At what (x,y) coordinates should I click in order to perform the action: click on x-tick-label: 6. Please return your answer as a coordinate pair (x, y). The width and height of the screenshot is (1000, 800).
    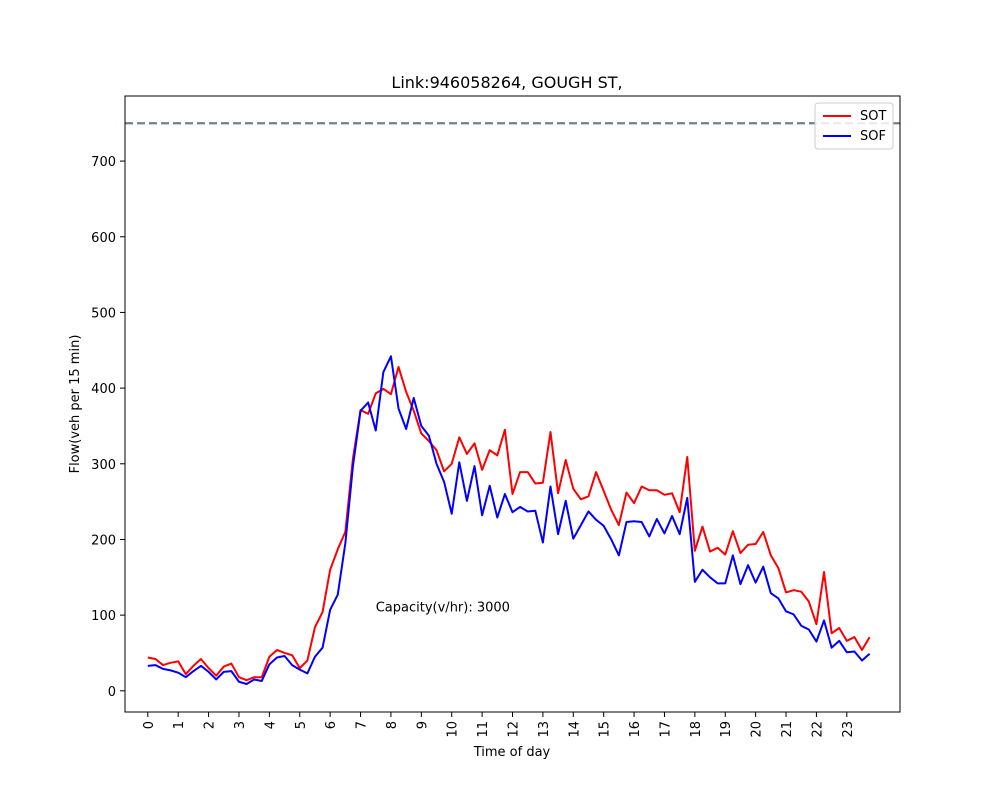
    Looking at the image, I should click on (331, 725).